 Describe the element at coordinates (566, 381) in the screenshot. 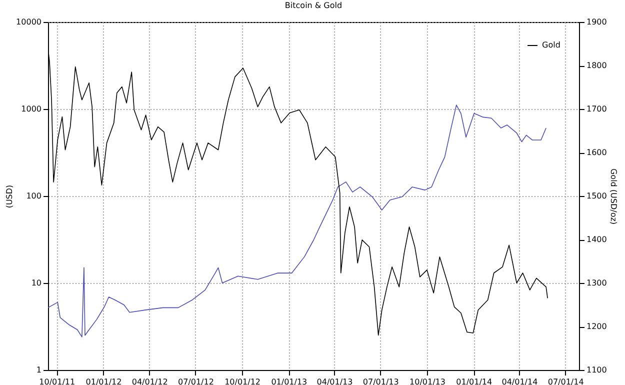

I see `x-tick-label: 07/01/14` at that location.